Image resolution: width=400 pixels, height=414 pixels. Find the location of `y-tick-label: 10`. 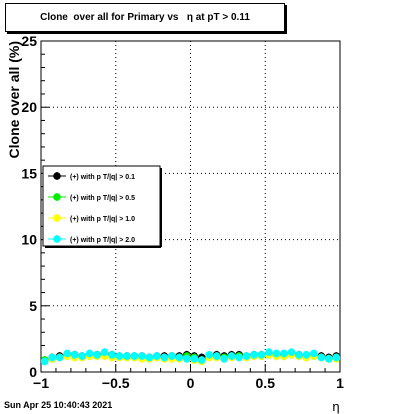

y-tick-label: 10 is located at coordinates (29, 240).